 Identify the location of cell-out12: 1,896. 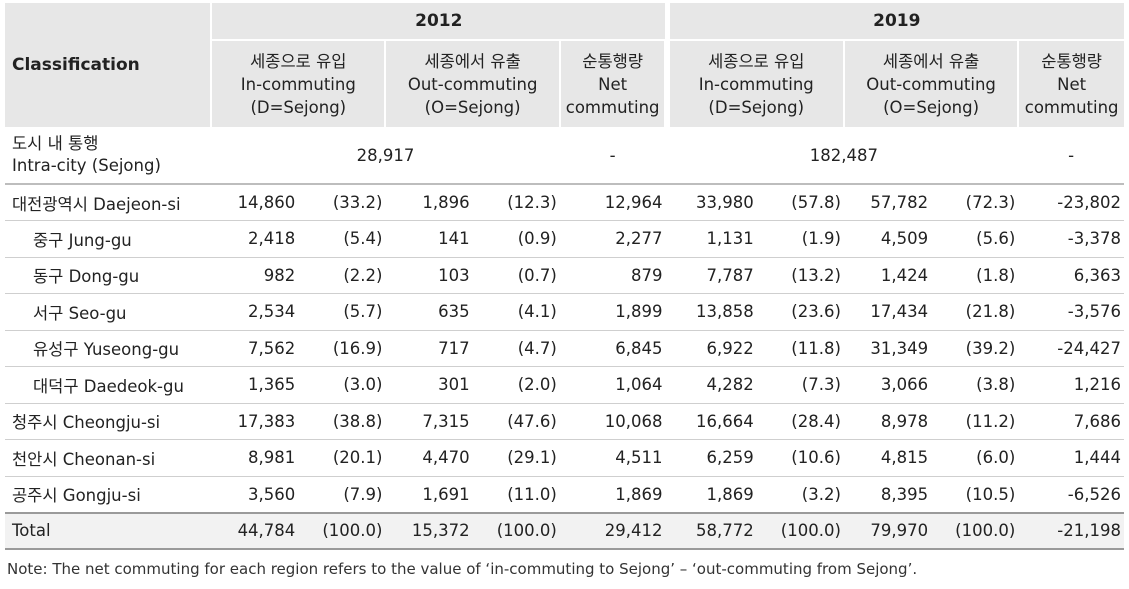
(429, 202).